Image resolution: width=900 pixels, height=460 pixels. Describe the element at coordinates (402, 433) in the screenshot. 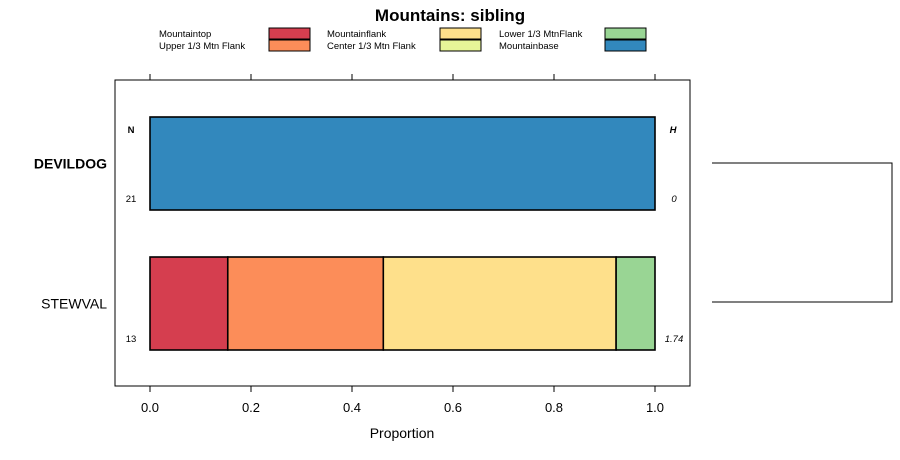

I see `x-axis-label: Proportion` at that location.